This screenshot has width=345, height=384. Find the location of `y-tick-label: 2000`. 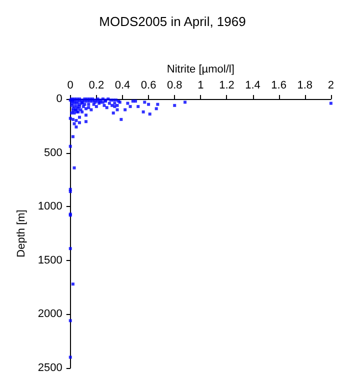

y-tick-label: 2000 is located at coordinates (50, 314).